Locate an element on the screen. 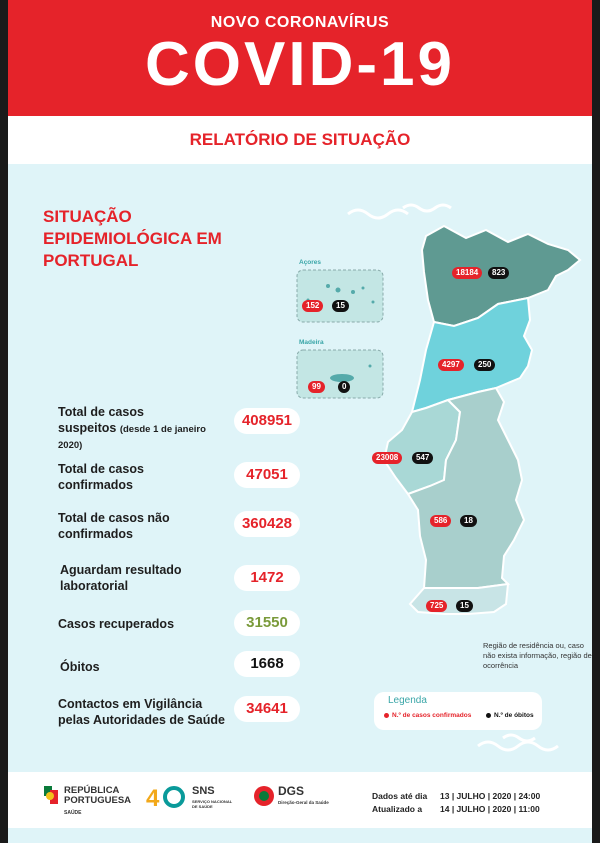 This screenshot has height=843, width=600. stat-value-obitos: 1668 is located at coordinates (267, 664).